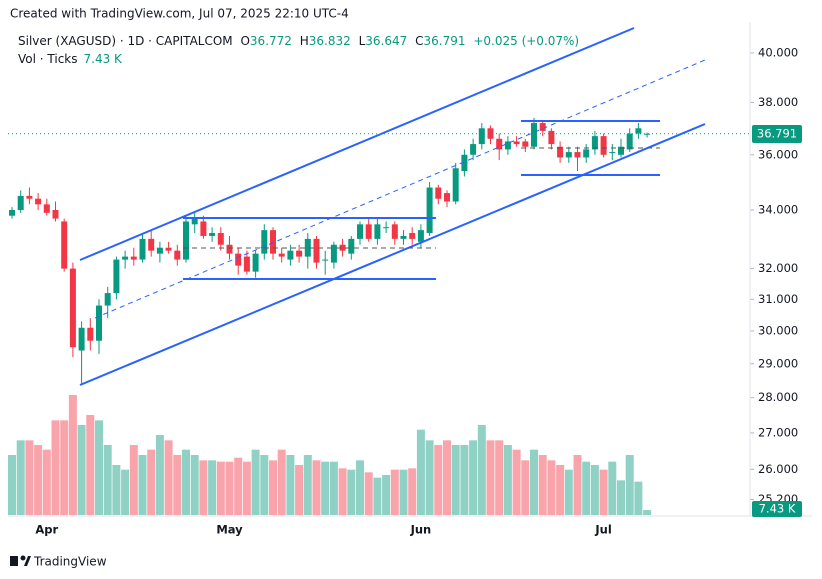 This screenshot has width=822, height=579. What do you see at coordinates (777, 509) in the screenshot?
I see `volume-tag-label: 7.43 K` at bounding box center [777, 509].